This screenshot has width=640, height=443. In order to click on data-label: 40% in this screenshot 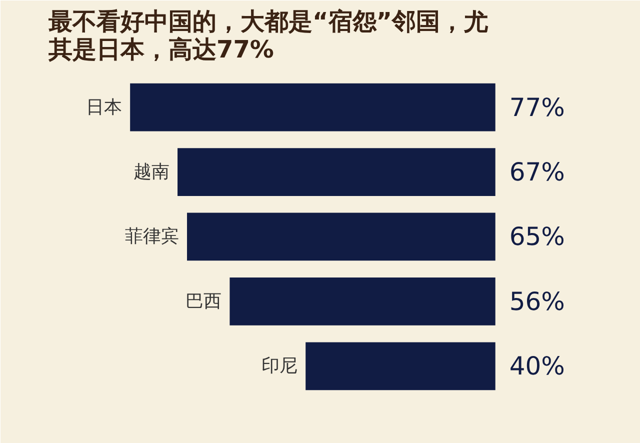, I will do `click(537, 366)`.